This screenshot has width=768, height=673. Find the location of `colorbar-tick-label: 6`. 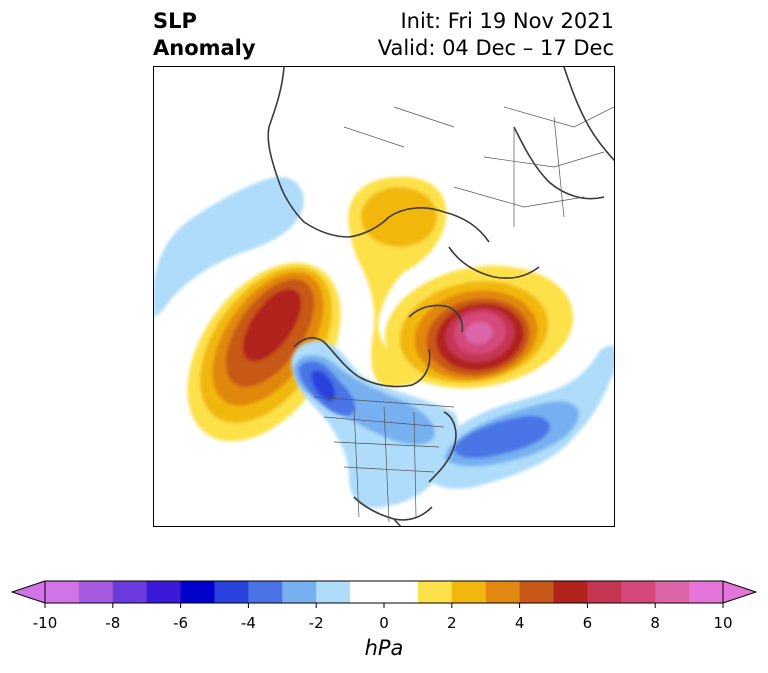

colorbar-tick-label: 6 is located at coordinates (587, 623).